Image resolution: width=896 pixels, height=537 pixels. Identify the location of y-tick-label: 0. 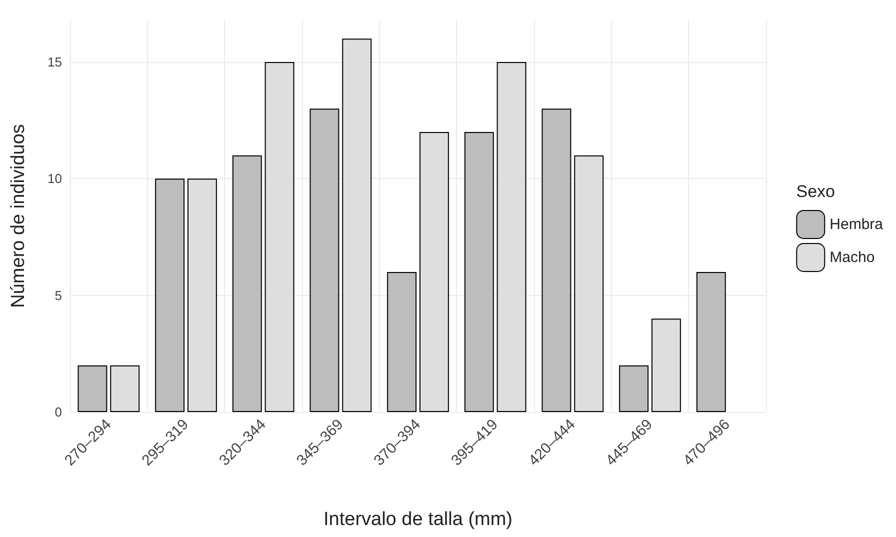
(58, 412).